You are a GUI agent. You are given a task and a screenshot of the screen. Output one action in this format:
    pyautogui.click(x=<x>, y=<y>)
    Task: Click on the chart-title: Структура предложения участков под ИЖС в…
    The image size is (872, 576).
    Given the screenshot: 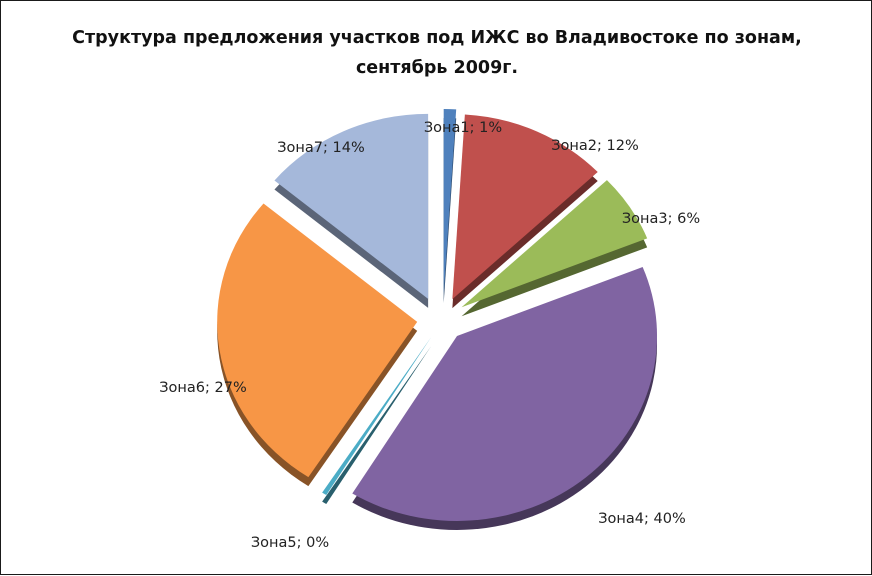 What is the action you would take?
    pyautogui.click(x=437, y=53)
    